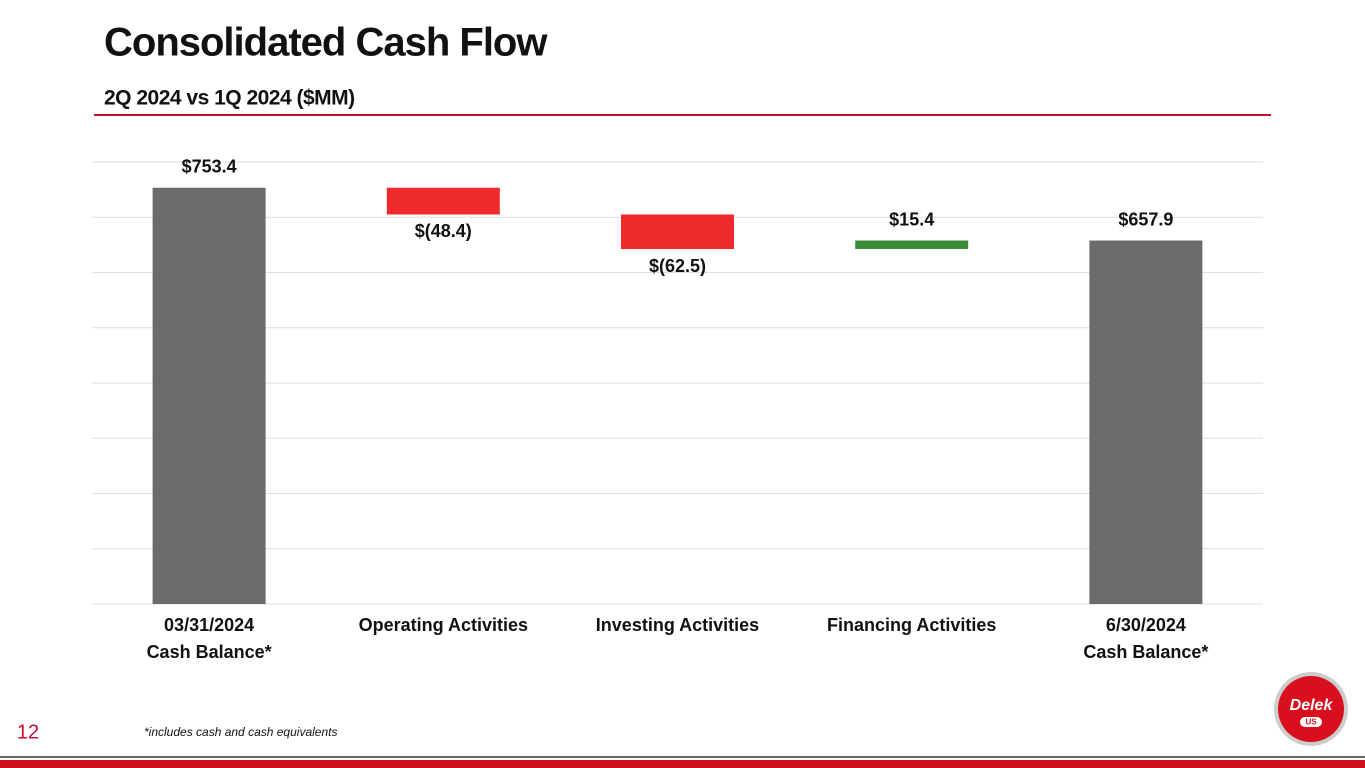  Describe the element at coordinates (443, 231) in the screenshot. I see `value-label: $(48.4)` at that location.